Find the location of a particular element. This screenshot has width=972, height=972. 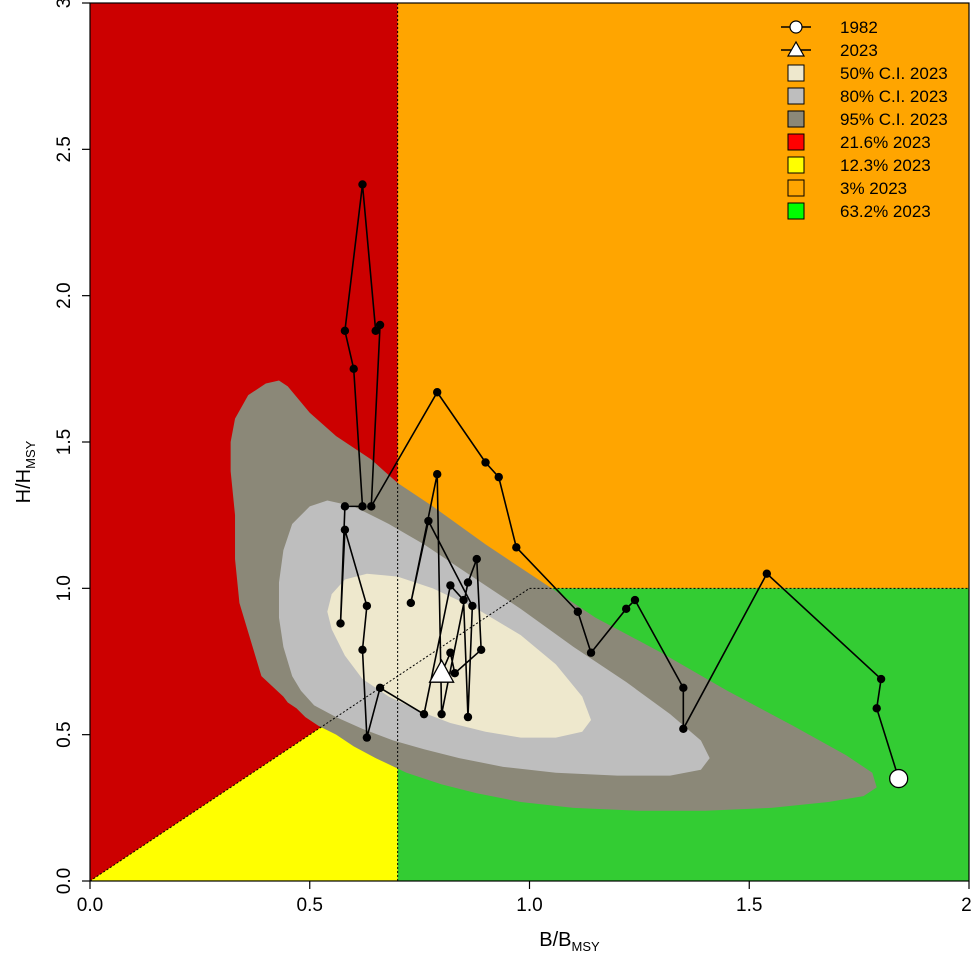

legend-item: 95% C.I. 2023 is located at coordinates (867, 119).